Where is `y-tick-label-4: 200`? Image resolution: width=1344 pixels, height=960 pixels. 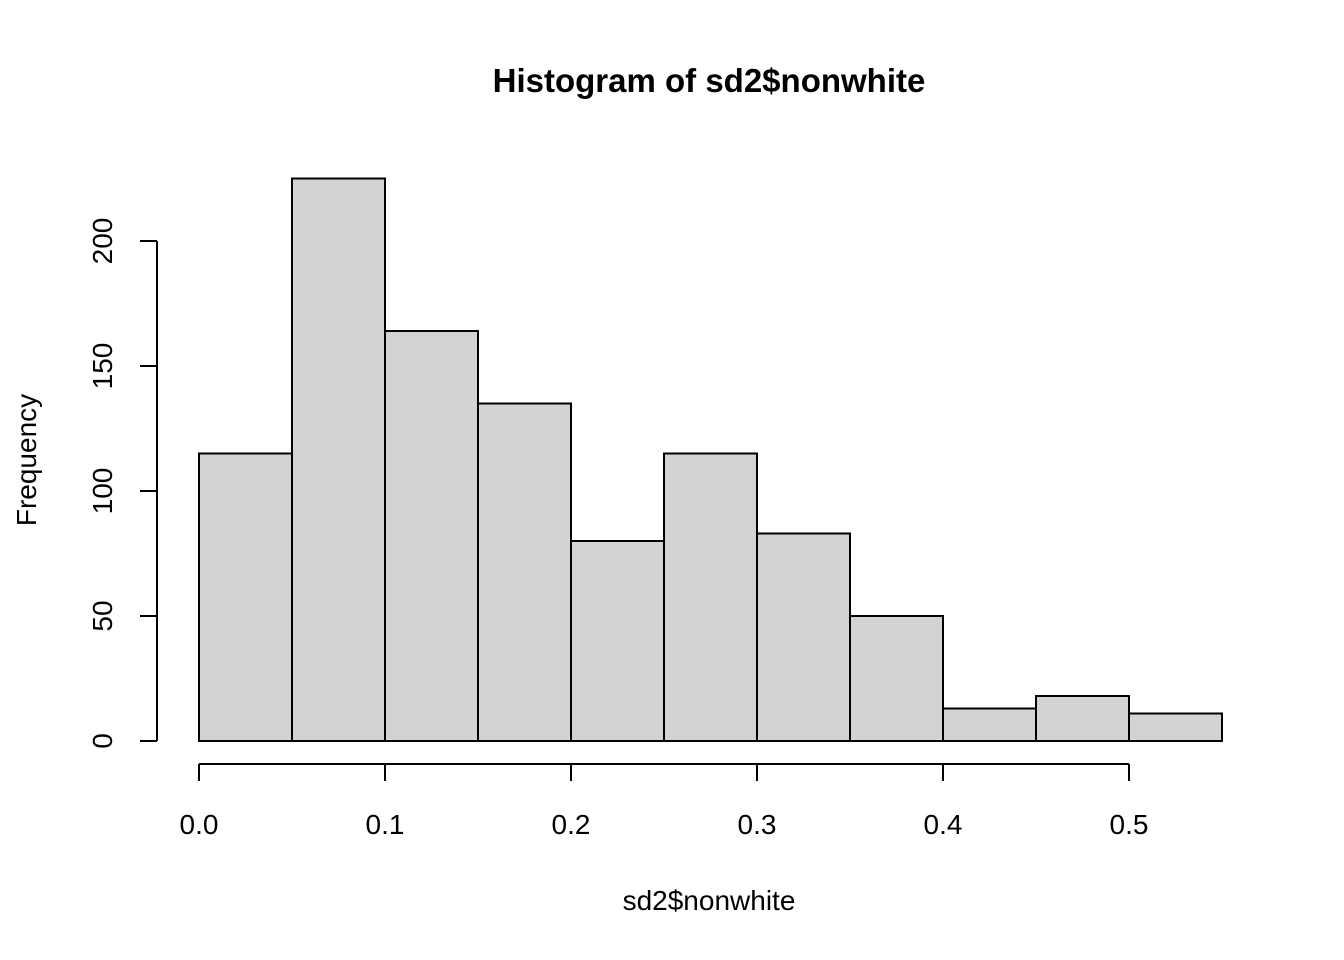
y-tick-label-4: 200 is located at coordinates (102, 241).